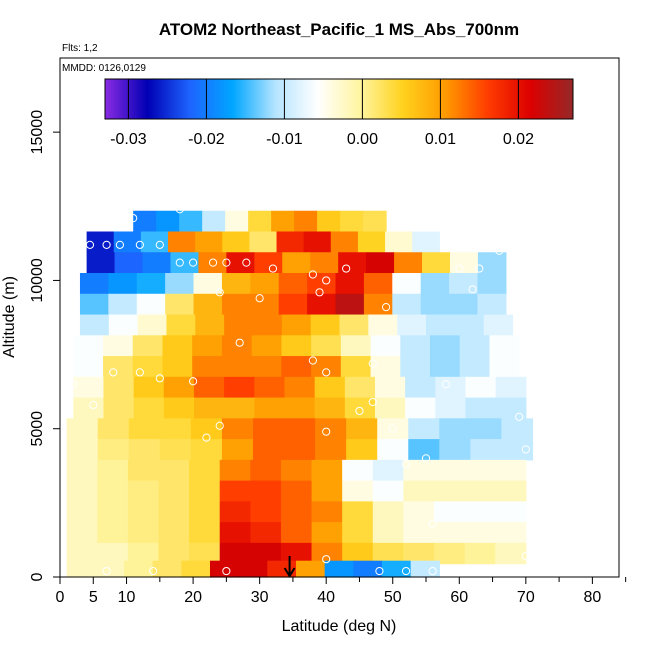  Describe the element at coordinates (260, 597) in the screenshot. I see `x-tick-label: 30` at that location.